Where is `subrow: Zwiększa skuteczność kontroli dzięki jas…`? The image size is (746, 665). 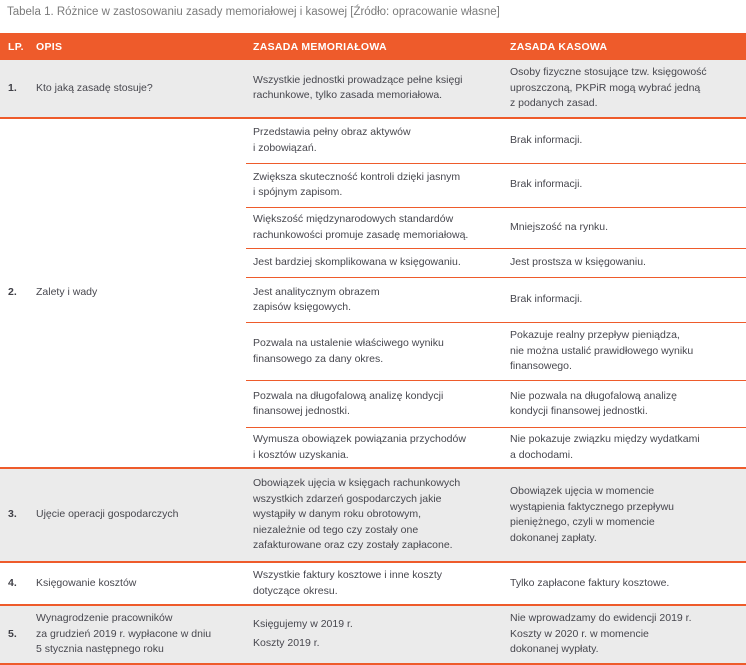
subrow: Zwiększa skuteczność kontroli dzięki jas… is located at coordinates (496, 186).